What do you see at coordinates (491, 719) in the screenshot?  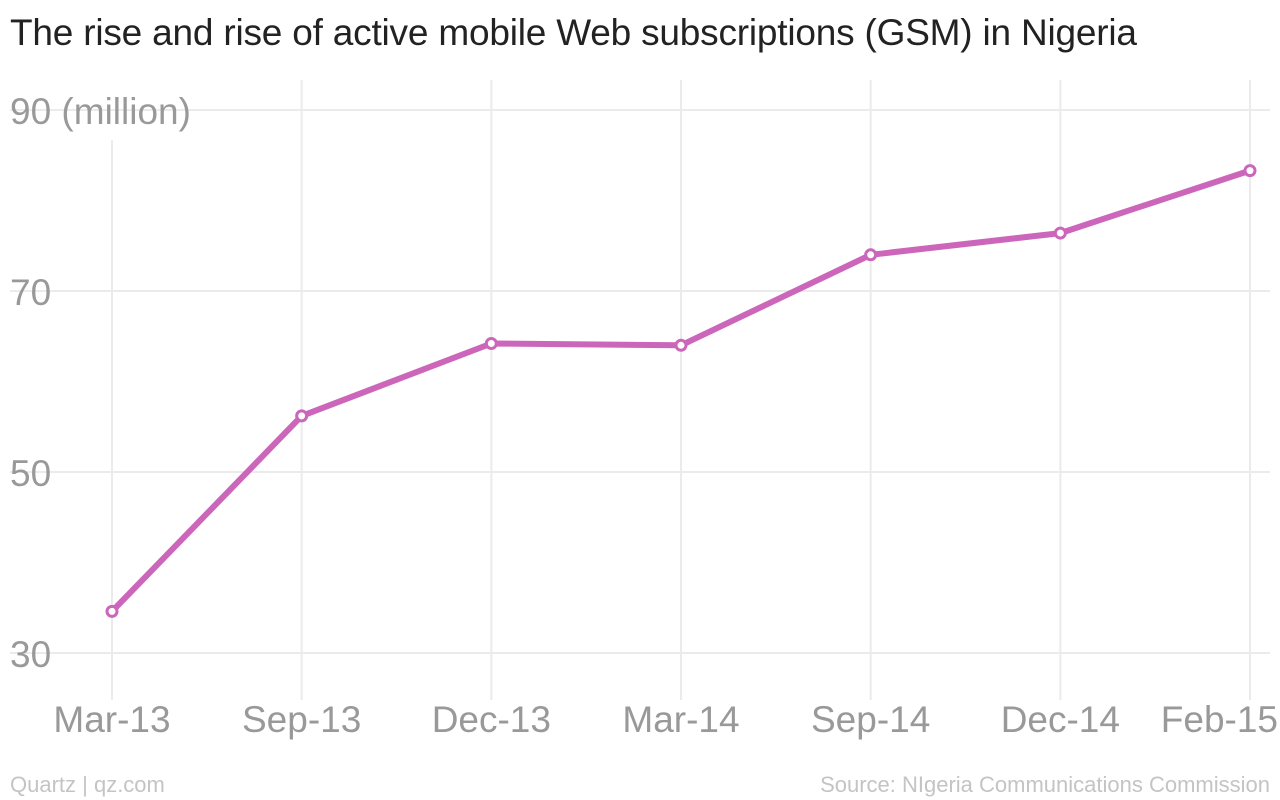 I see `x-tick-label: Dec-13` at bounding box center [491, 719].